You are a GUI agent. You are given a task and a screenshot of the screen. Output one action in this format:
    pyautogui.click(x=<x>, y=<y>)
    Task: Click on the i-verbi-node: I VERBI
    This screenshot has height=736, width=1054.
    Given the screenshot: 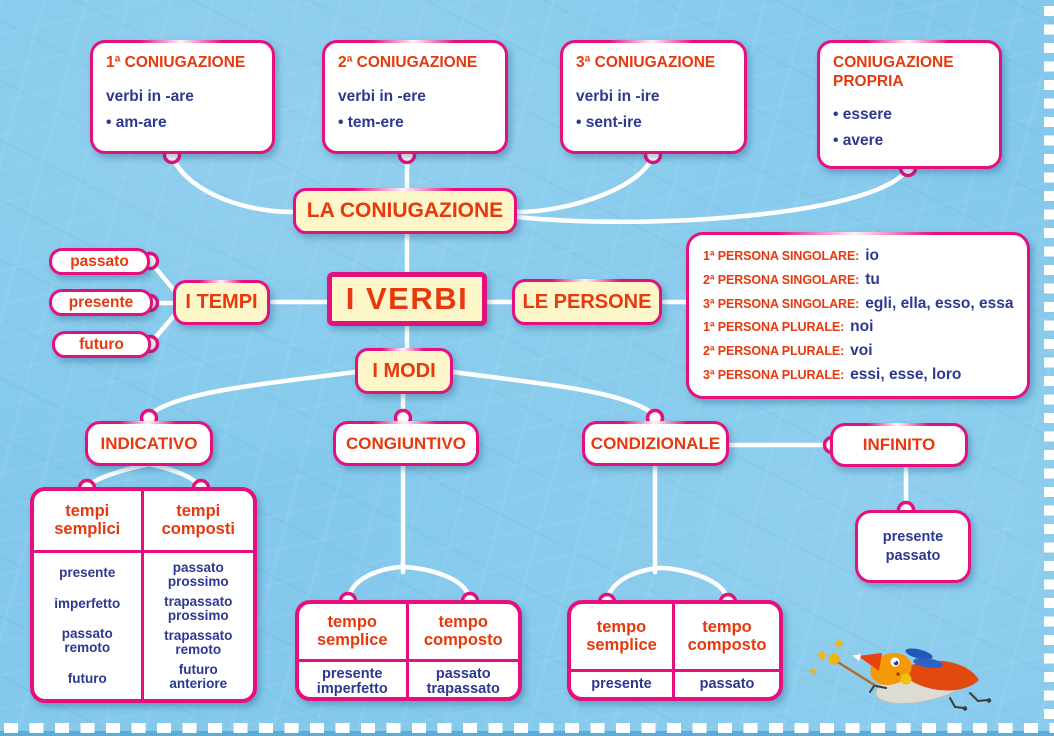 What is the action you would take?
    pyautogui.click(x=407, y=299)
    